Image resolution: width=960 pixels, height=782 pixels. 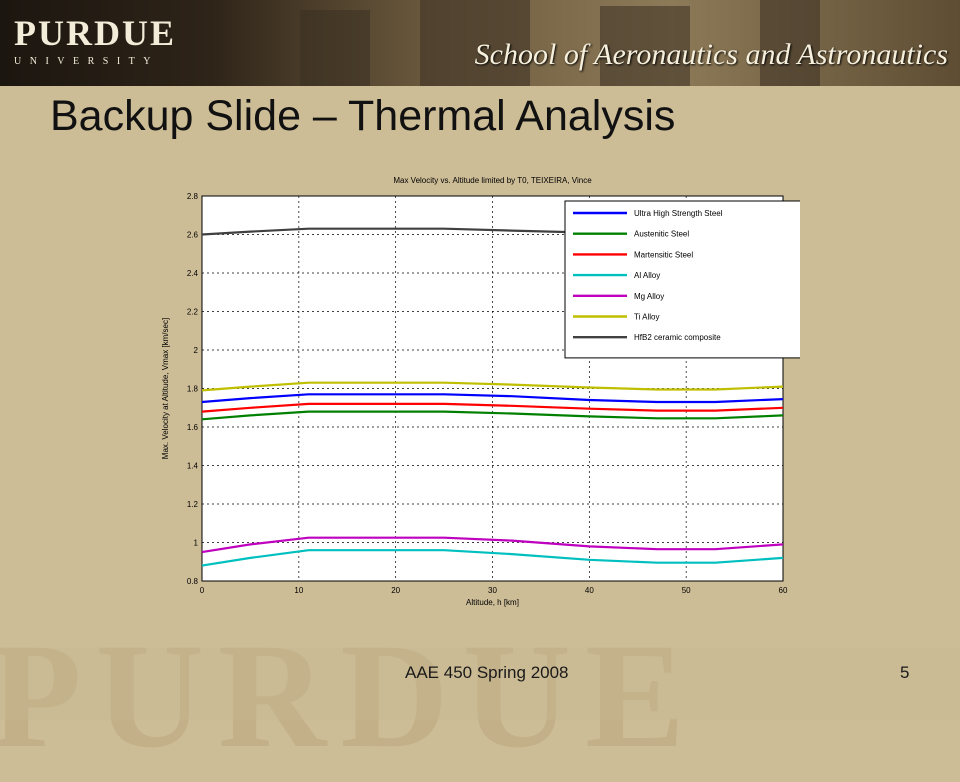 I want to click on y-tick-label: 0.8, so click(x=193, y=581).